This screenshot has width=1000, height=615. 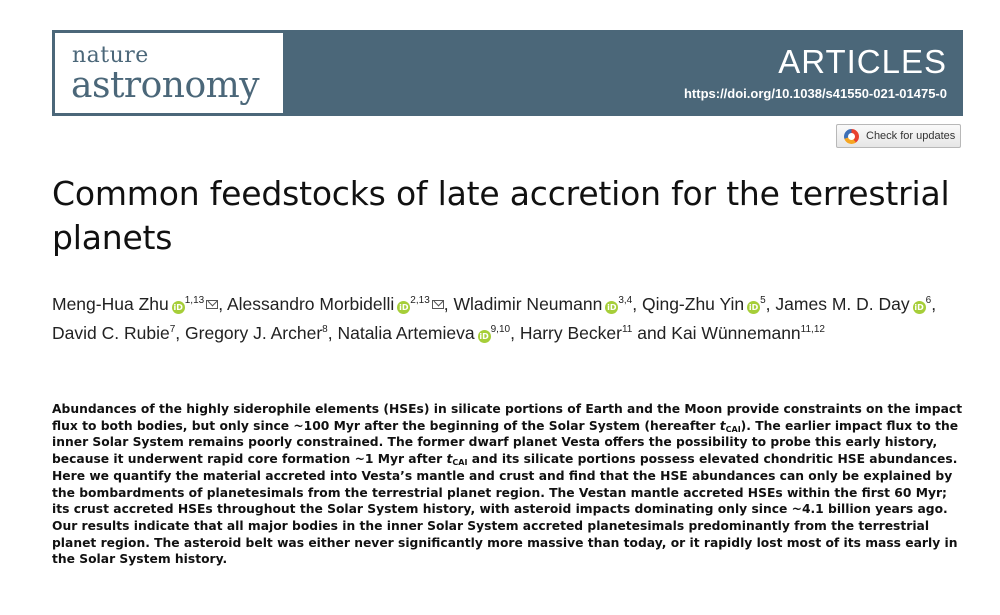 I want to click on author-affiliation: 8, so click(x=325, y=329).